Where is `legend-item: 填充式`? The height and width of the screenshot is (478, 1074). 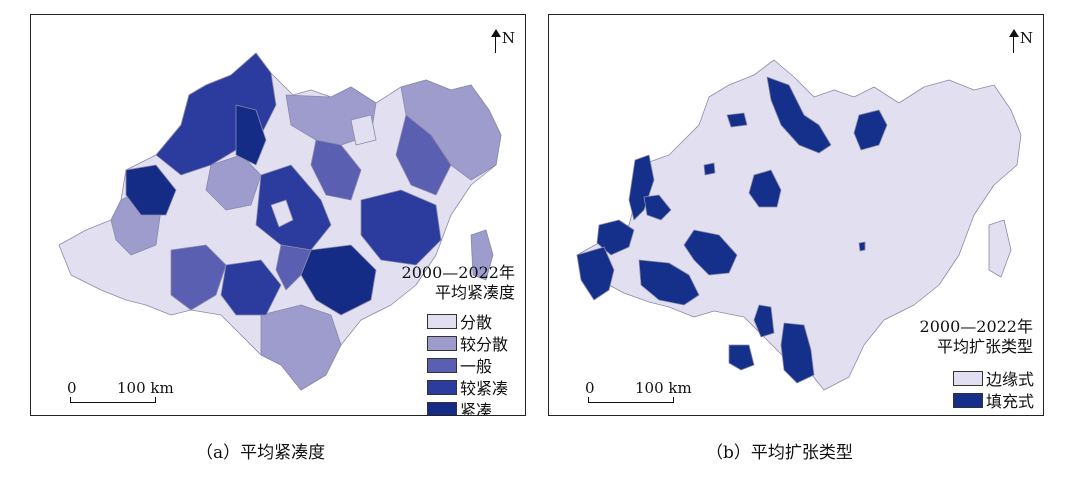
legend-item: 填充式 is located at coordinates (993, 400).